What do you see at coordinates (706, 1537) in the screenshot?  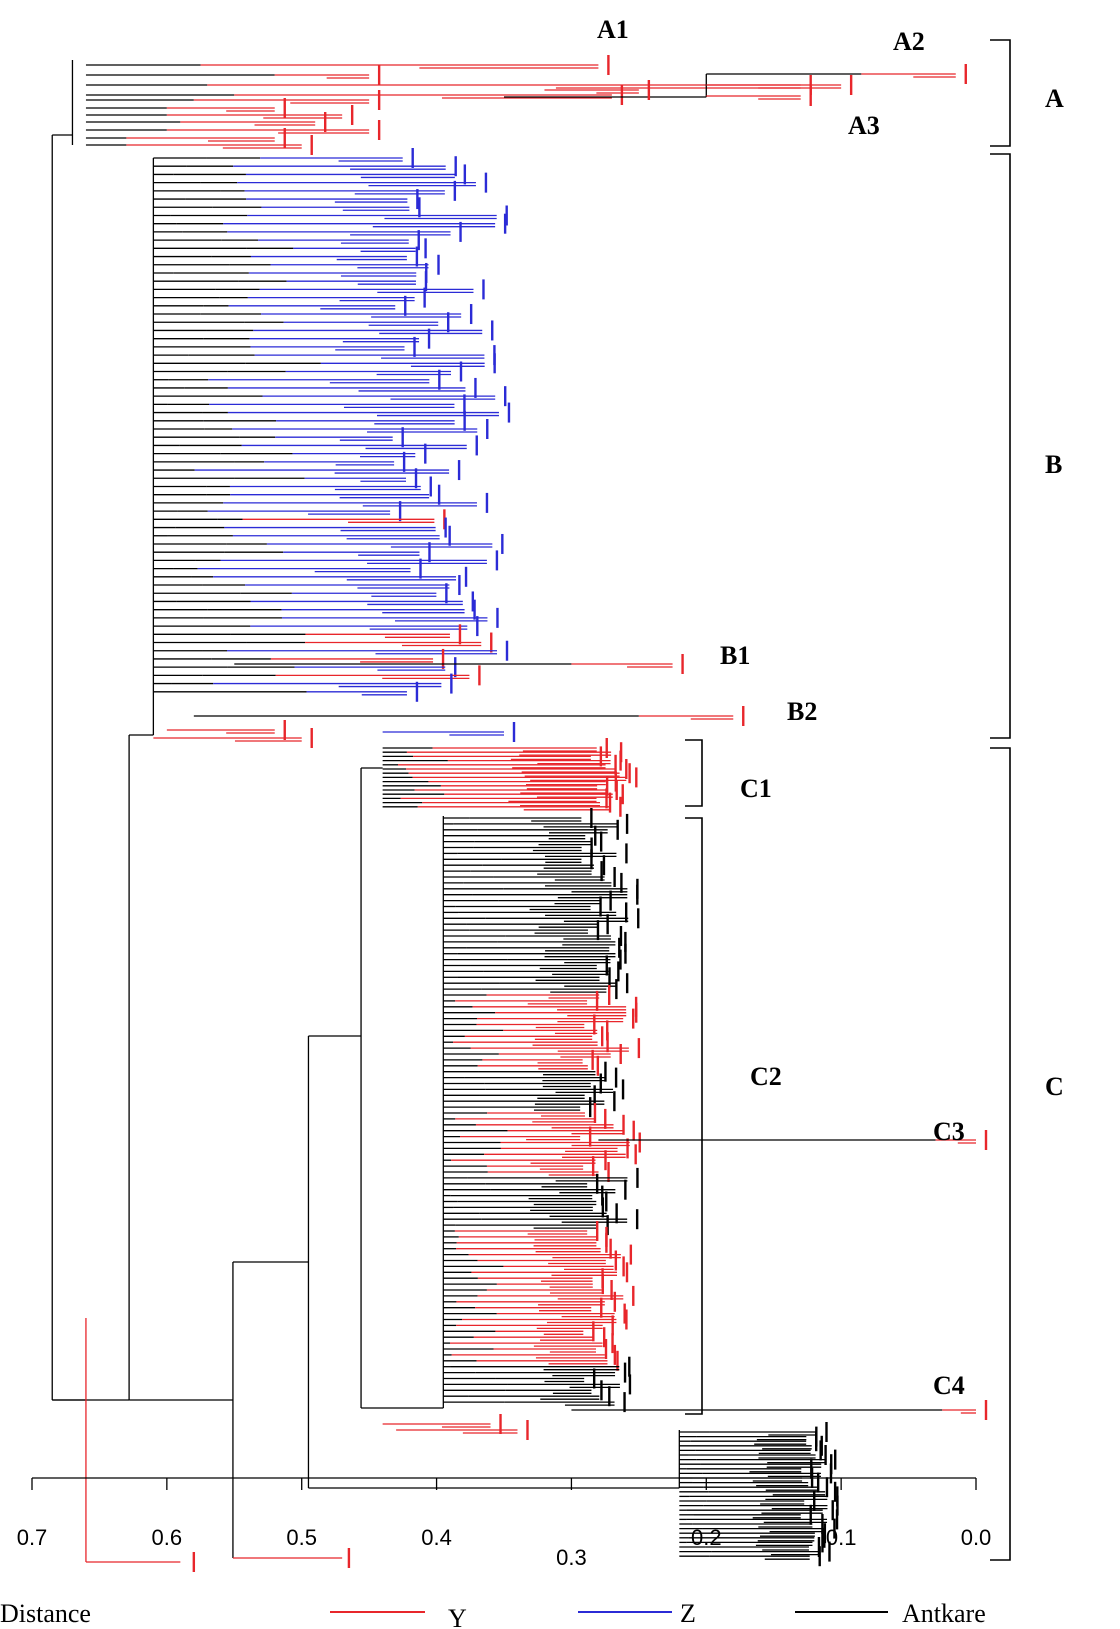 I see `axis-tick-label-5: 0.2` at bounding box center [706, 1537].